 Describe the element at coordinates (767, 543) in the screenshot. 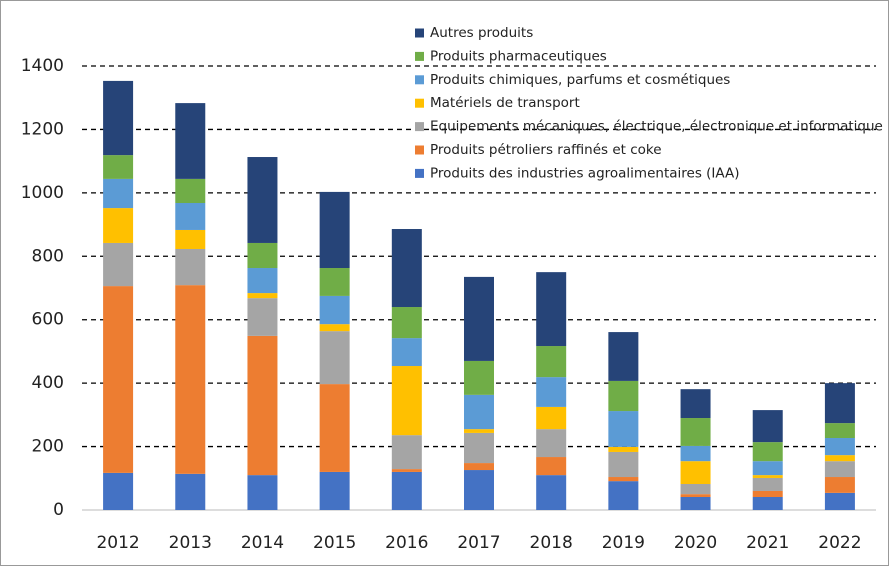

I see `x-tick-label: 2021` at that location.